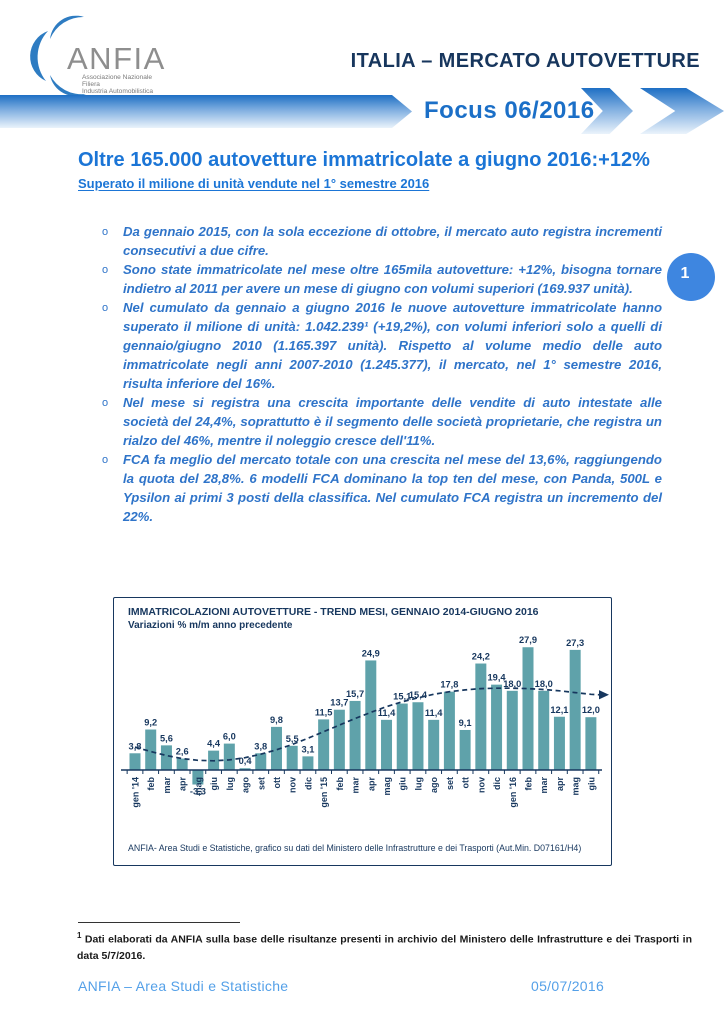 The height and width of the screenshot is (1024, 724). What do you see at coordinates (324, 792) in the screenshot?
I see `x-axis-label: gen '15` at bounding box center [324, 792].